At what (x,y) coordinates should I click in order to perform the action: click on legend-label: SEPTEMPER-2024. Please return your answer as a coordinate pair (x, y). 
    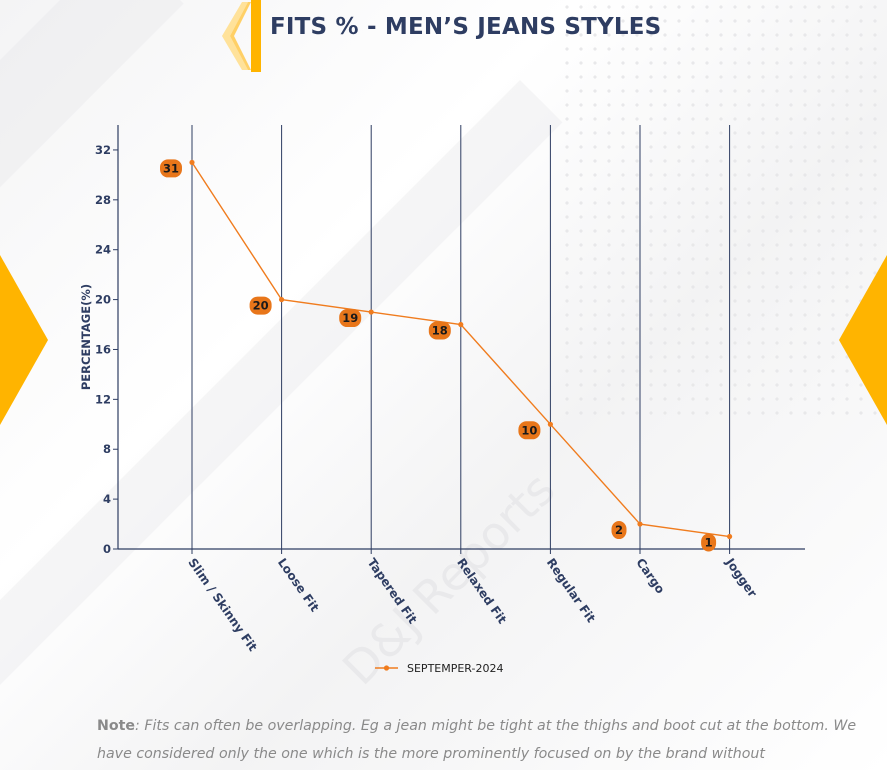
    Looking at the image, I should click on (455, 668).